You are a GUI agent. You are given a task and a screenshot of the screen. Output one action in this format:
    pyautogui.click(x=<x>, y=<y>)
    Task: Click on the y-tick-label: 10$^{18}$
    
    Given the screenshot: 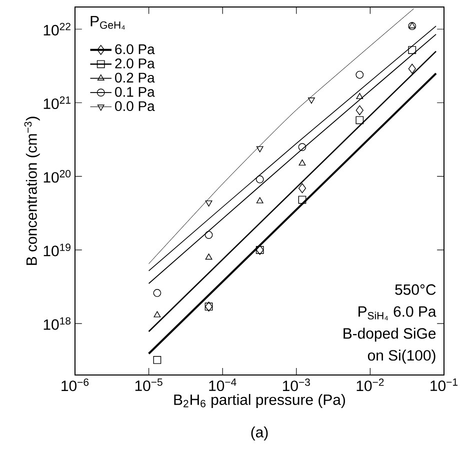 What is the action you would take?
    pyautogui.click(x=57, y=323)
    